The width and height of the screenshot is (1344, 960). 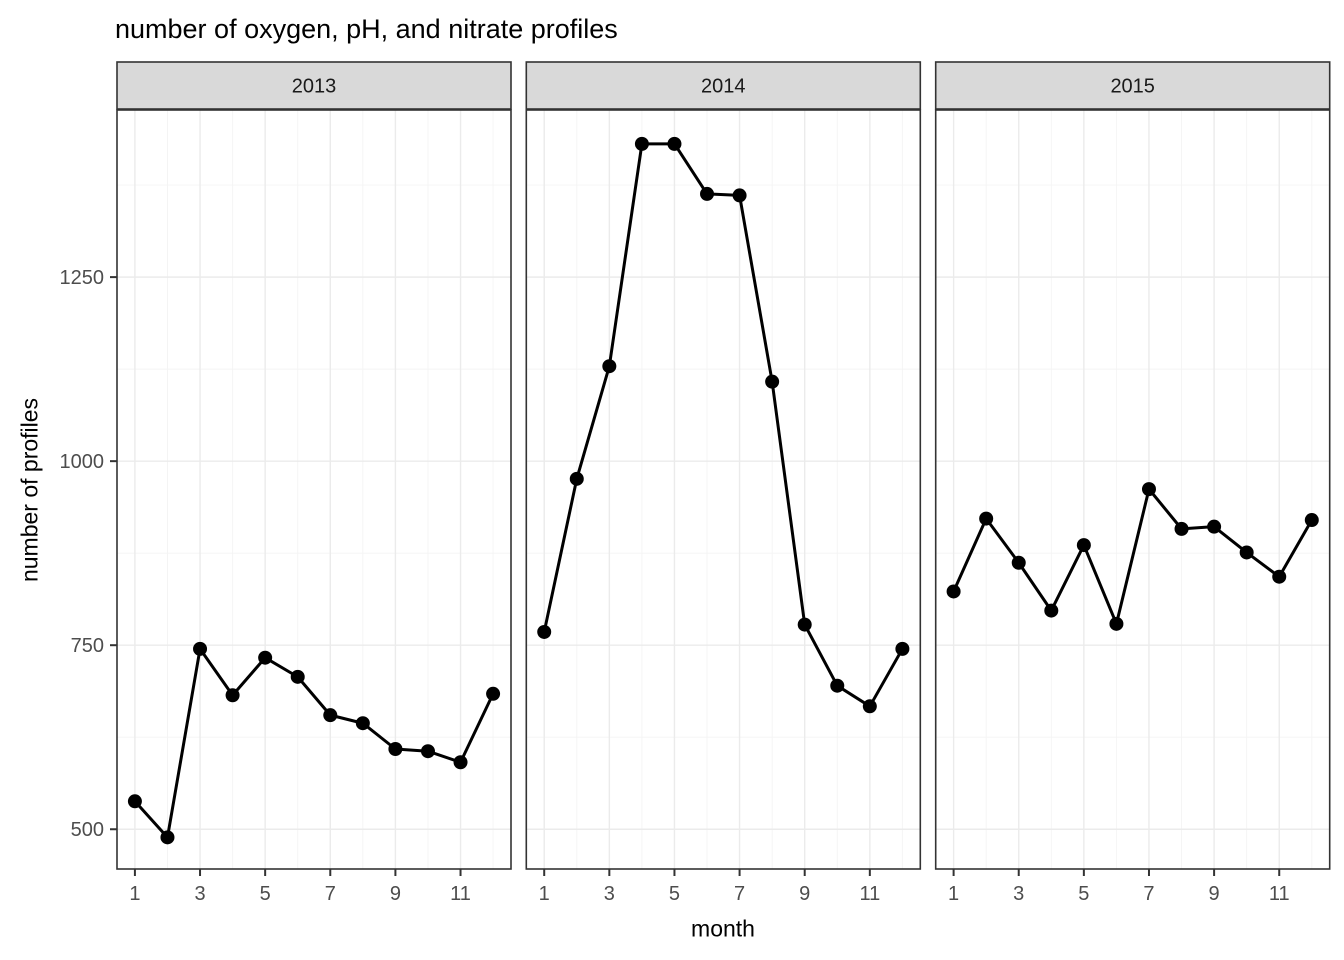 What do you see at coordinates (576, 478) in the screenshot?
I see `data-point-2014-m2` at bounding box center [576, 478].